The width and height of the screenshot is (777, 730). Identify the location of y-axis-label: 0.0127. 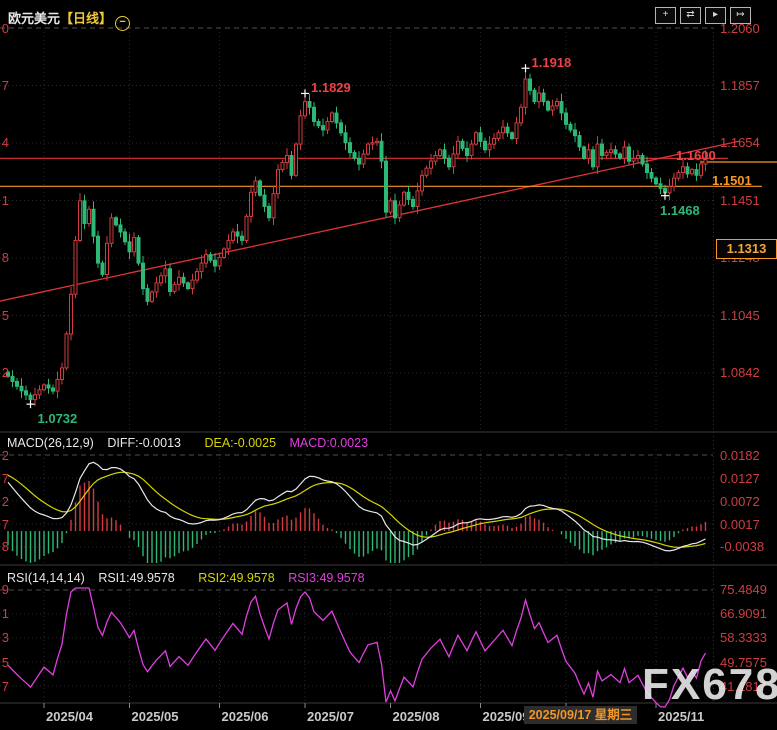
(740, 478).